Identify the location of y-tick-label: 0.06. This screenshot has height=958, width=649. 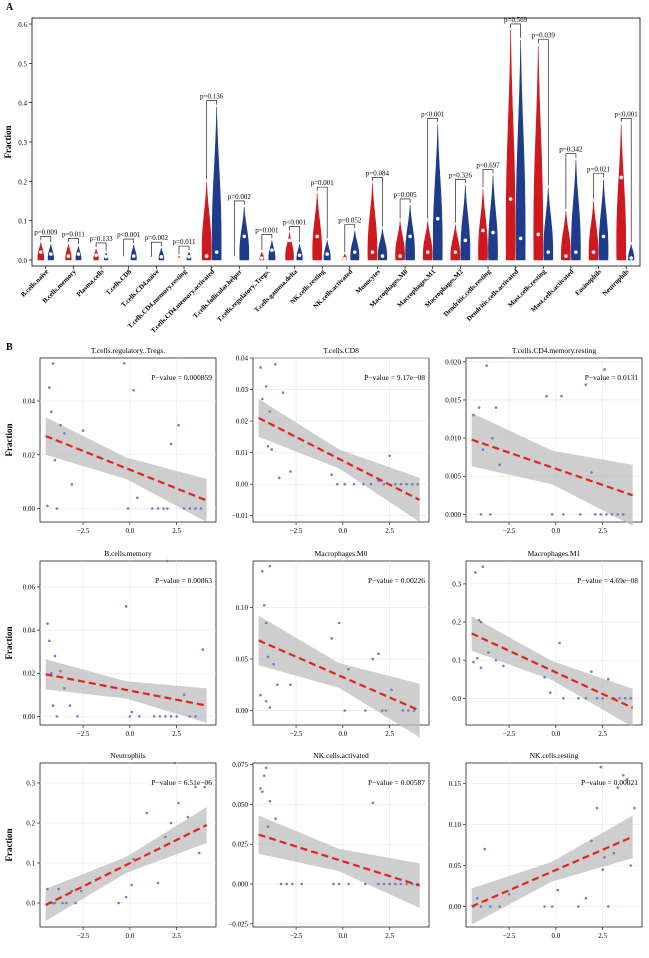
(29, 587).